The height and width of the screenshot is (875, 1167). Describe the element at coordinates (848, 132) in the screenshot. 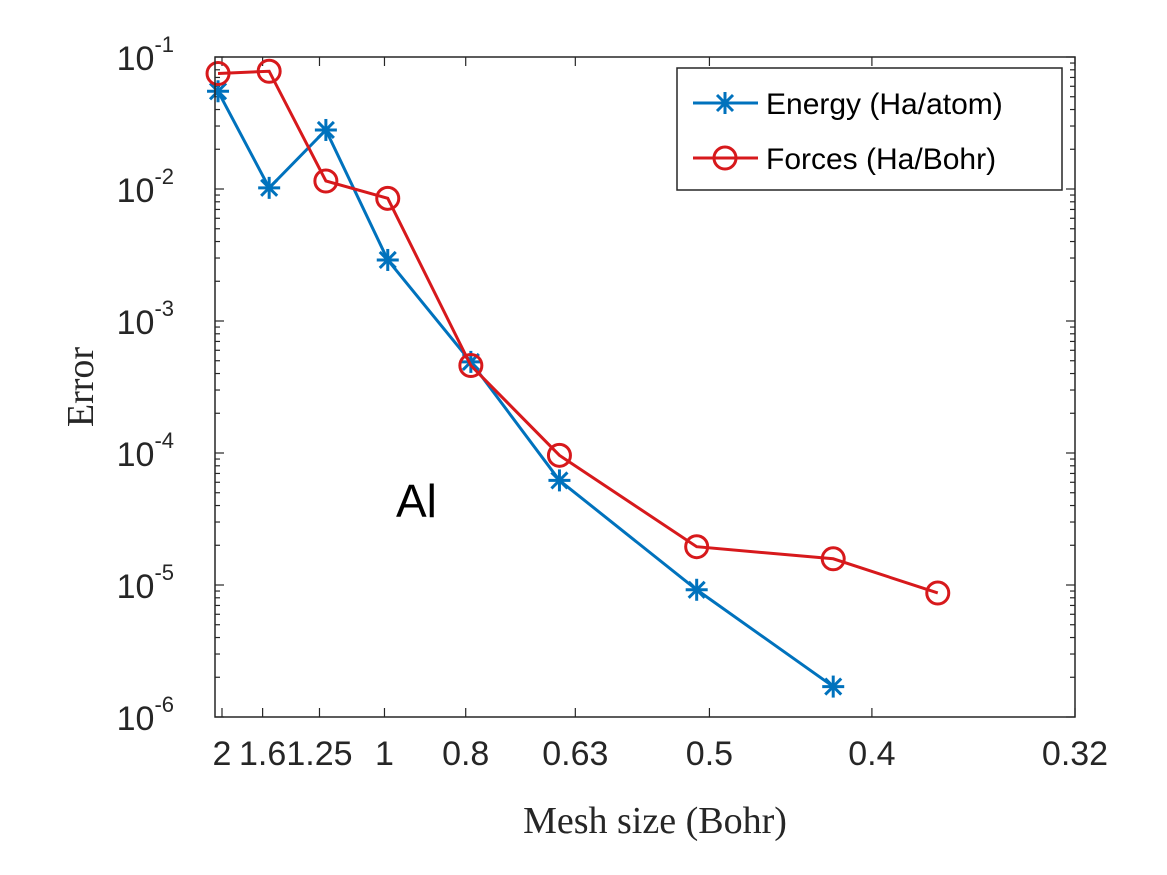

I see `legend-items: Energy (Ha/atom) Forces (Ha/Bohr)` at that location.